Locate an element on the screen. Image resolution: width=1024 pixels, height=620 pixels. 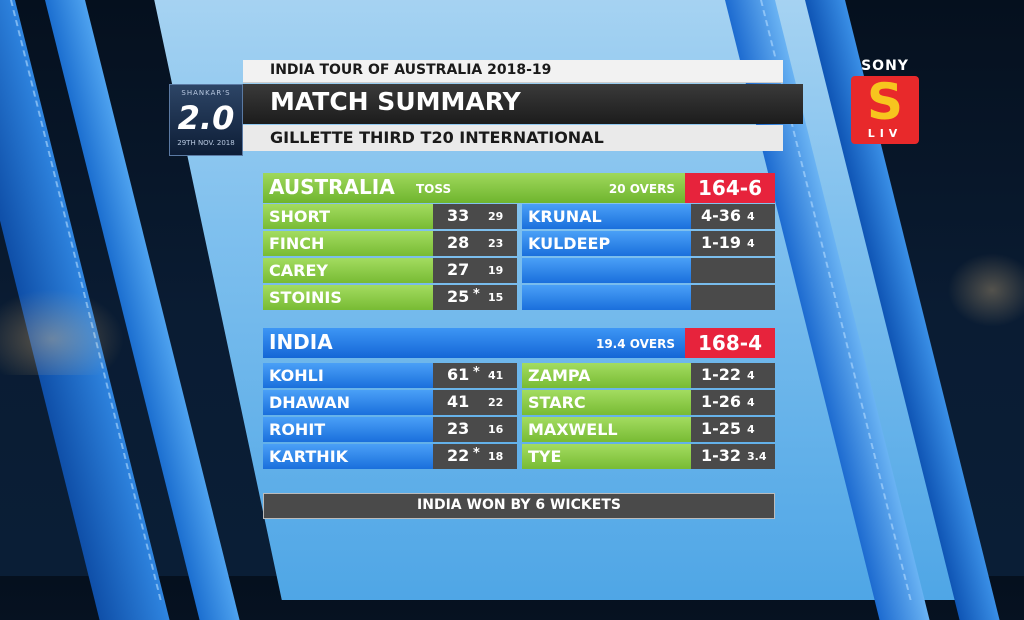
australia-header: AUSTRALIA TOSS 20 OVERS 164-6 is located at coordinates (519, 188).